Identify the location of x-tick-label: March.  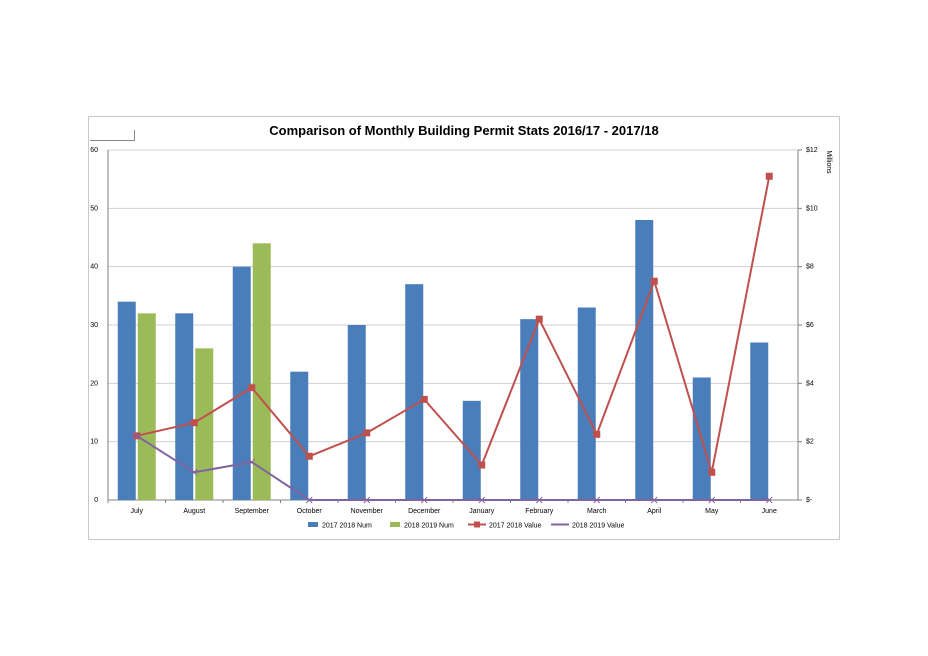
(597, 511).